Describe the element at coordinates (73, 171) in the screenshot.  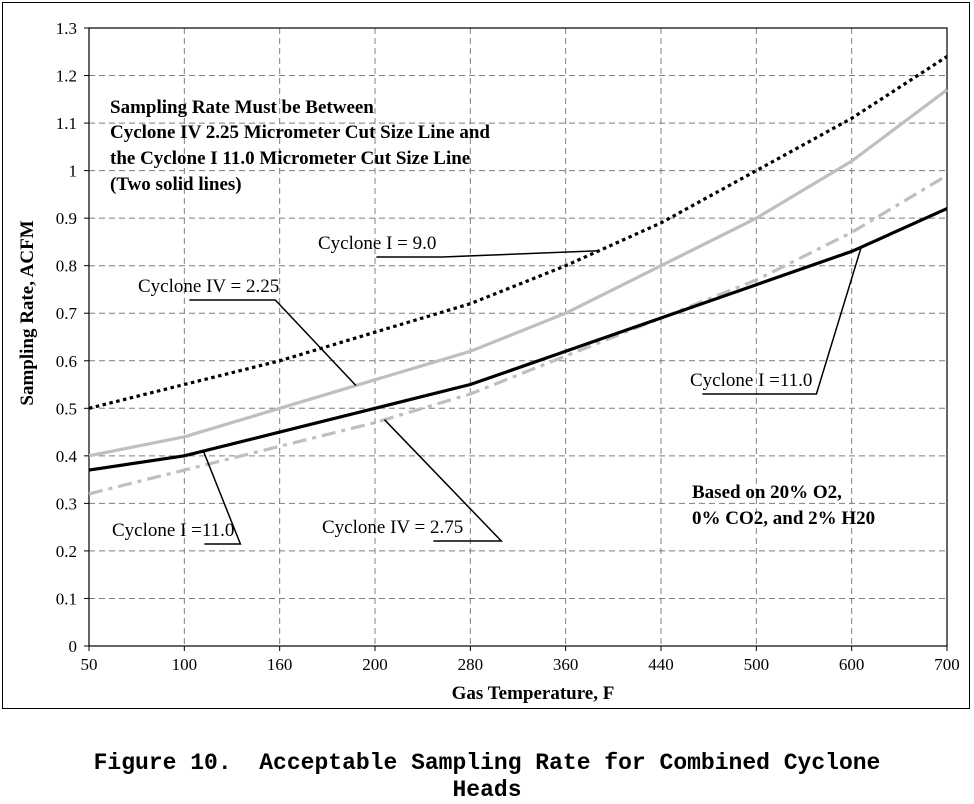
I see `y-tick-label: 1` at that location.